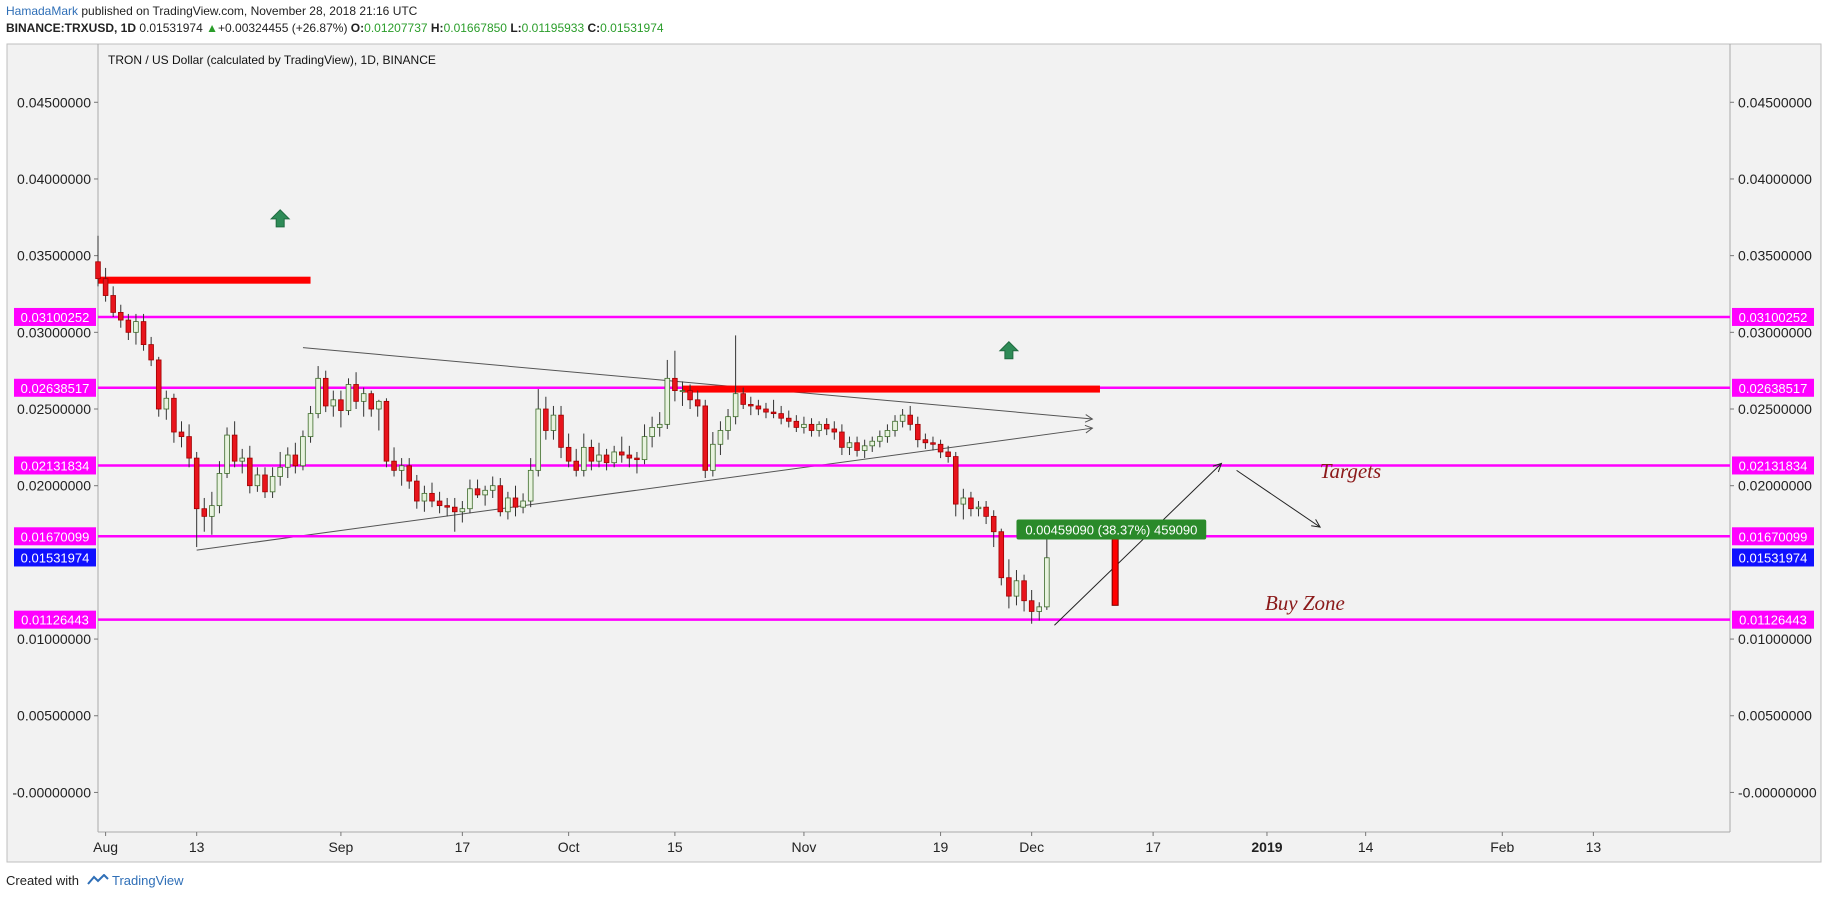 This screenshot has height=899, width=1828. What do you see at coordinates (54, 486) in the screenshot?
I see `y-tick-label-left: 0.02000000` at bounding box center [54, 486].